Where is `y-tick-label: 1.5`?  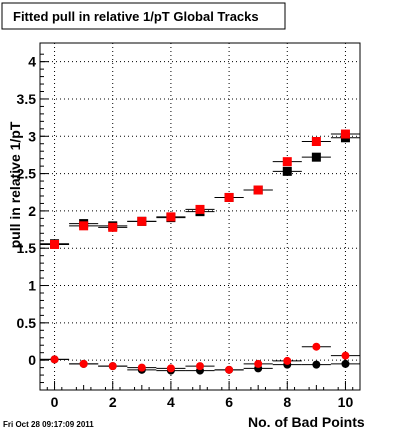
y-tick-label: 1.5 is located at coordinates (27, 248).